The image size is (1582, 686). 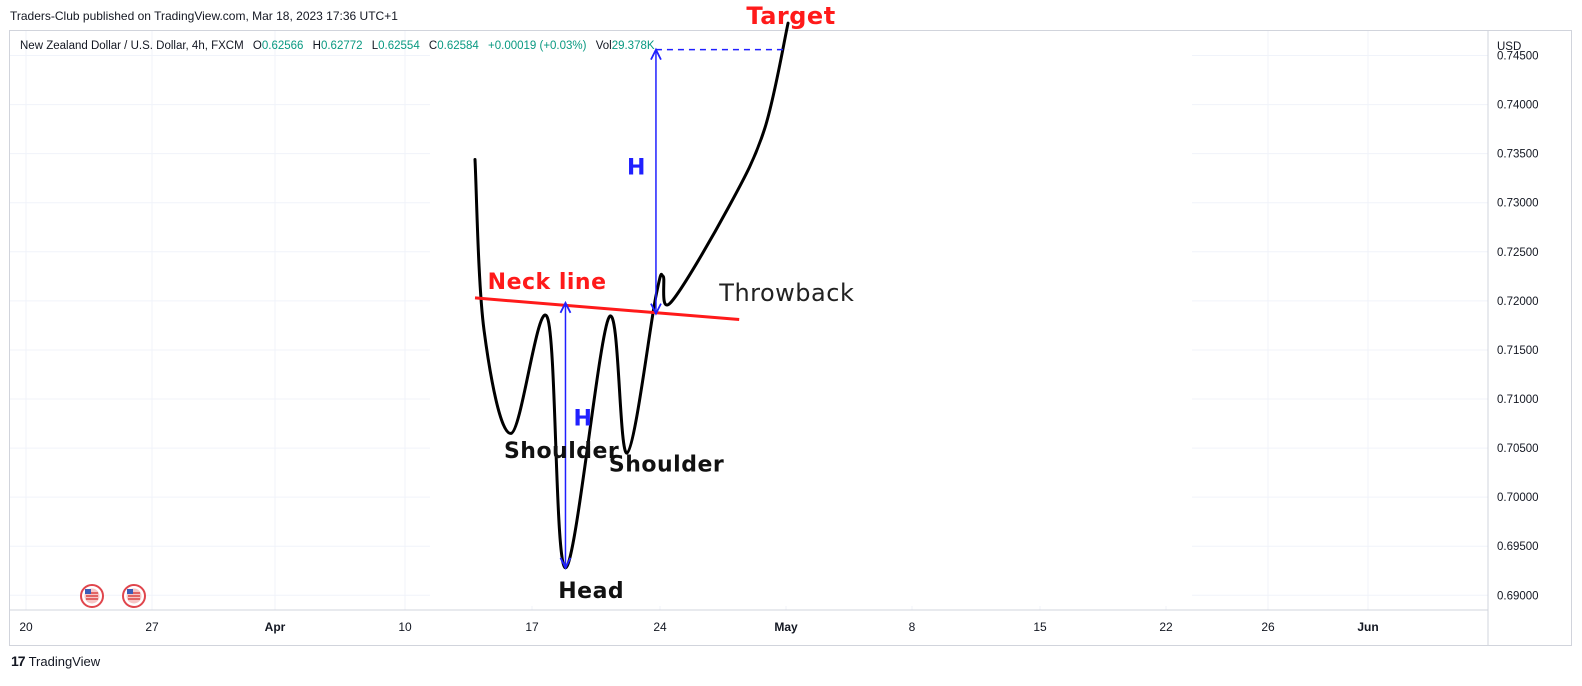 What do you see at coordinates (547, 282) in the screenshot?
I see `annotation-neck-line: Neck line` at bounding box center [547, 282].